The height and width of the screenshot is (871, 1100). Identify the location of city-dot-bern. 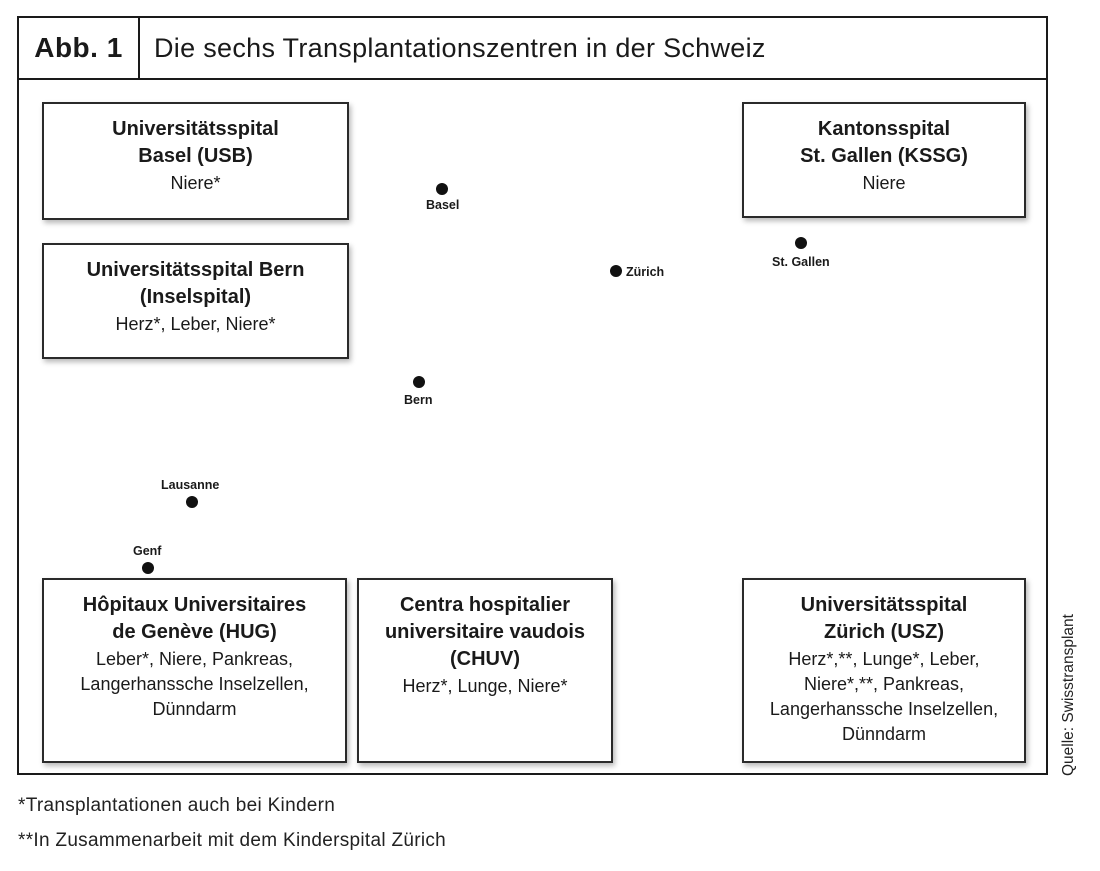
(419, 382).